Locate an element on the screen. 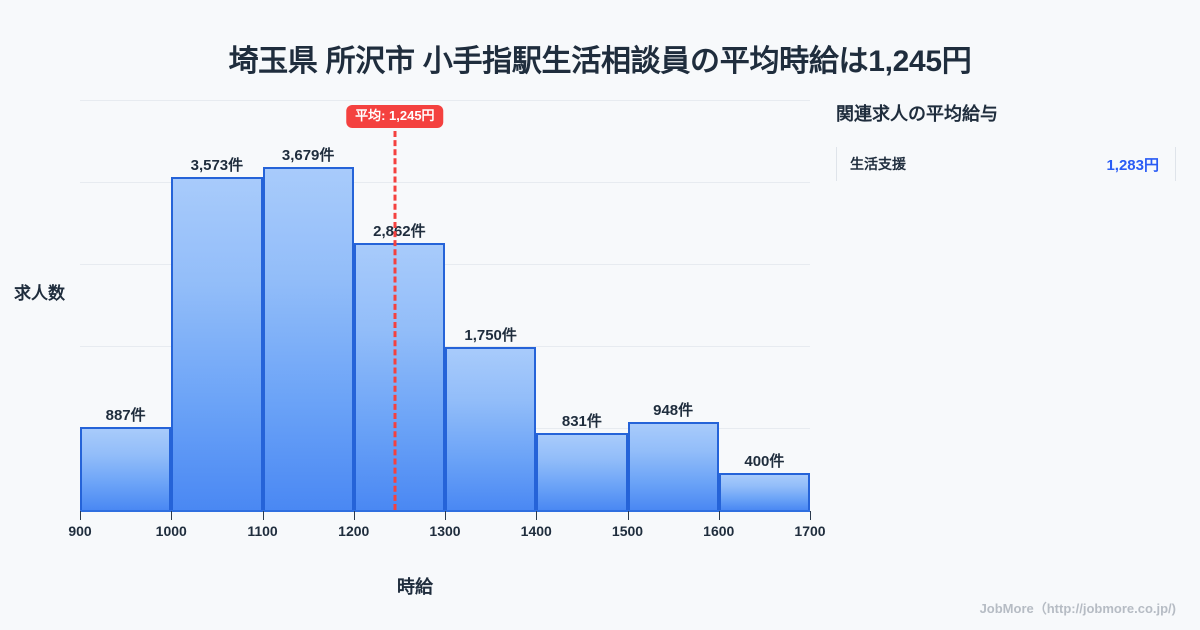 This screenshot has width=1200, height=630. watermark: JobMore（http://jobmore.co.jp/) is located at coordinates (1077, 608).